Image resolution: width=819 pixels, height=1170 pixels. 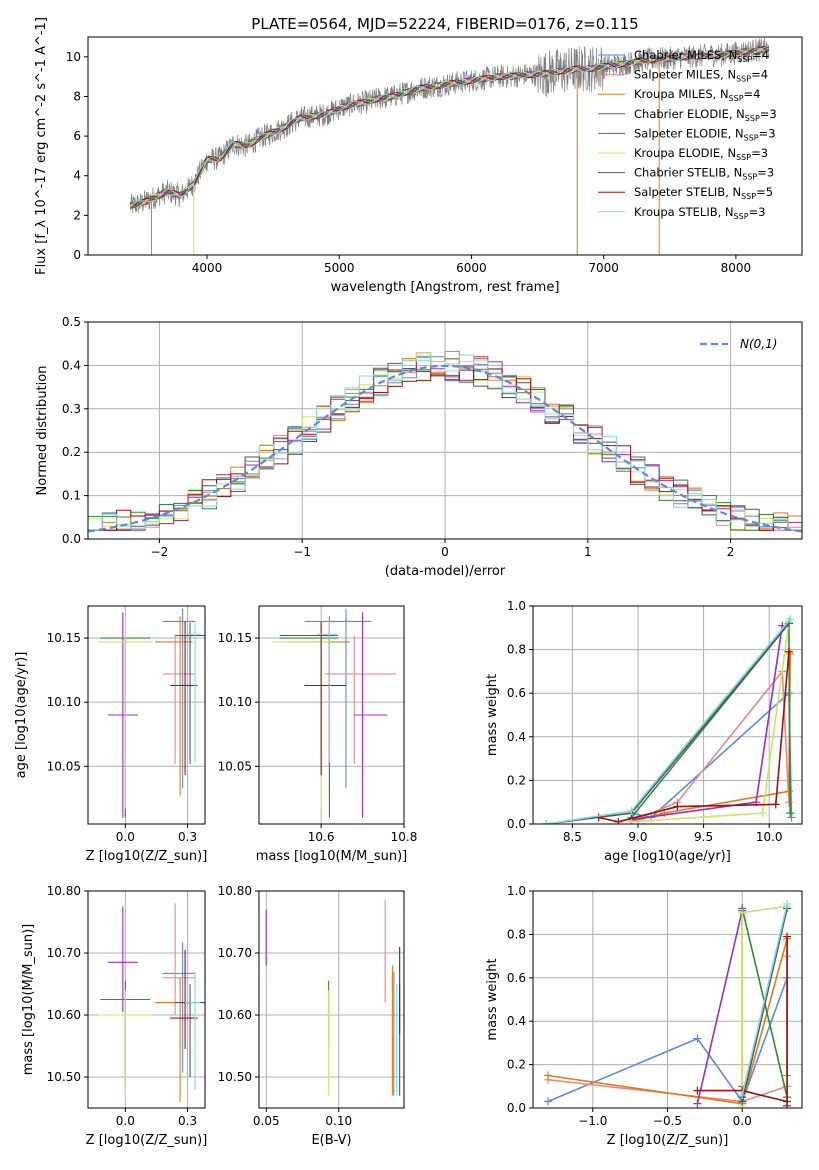 I want to click on weight-point-chabrier_elodie, so click(x=790, y=813).